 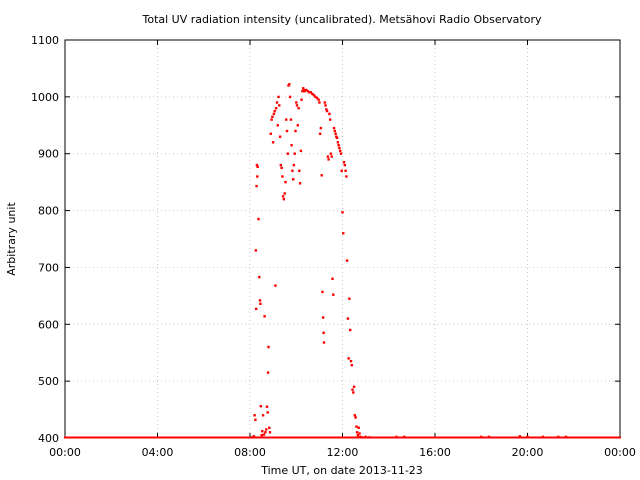 I want to click on y-tick-label: 500, so click(x=48, y=381).